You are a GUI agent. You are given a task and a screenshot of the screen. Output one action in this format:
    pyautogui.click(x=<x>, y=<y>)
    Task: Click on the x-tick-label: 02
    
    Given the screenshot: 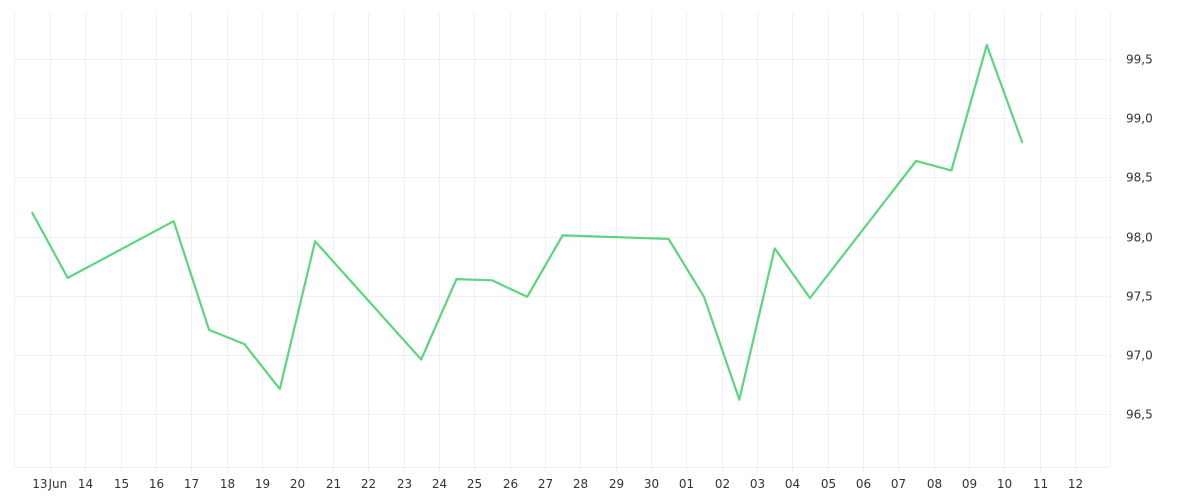 What is the action you would take?
    pyautogui.click(x=722, y=484)
    